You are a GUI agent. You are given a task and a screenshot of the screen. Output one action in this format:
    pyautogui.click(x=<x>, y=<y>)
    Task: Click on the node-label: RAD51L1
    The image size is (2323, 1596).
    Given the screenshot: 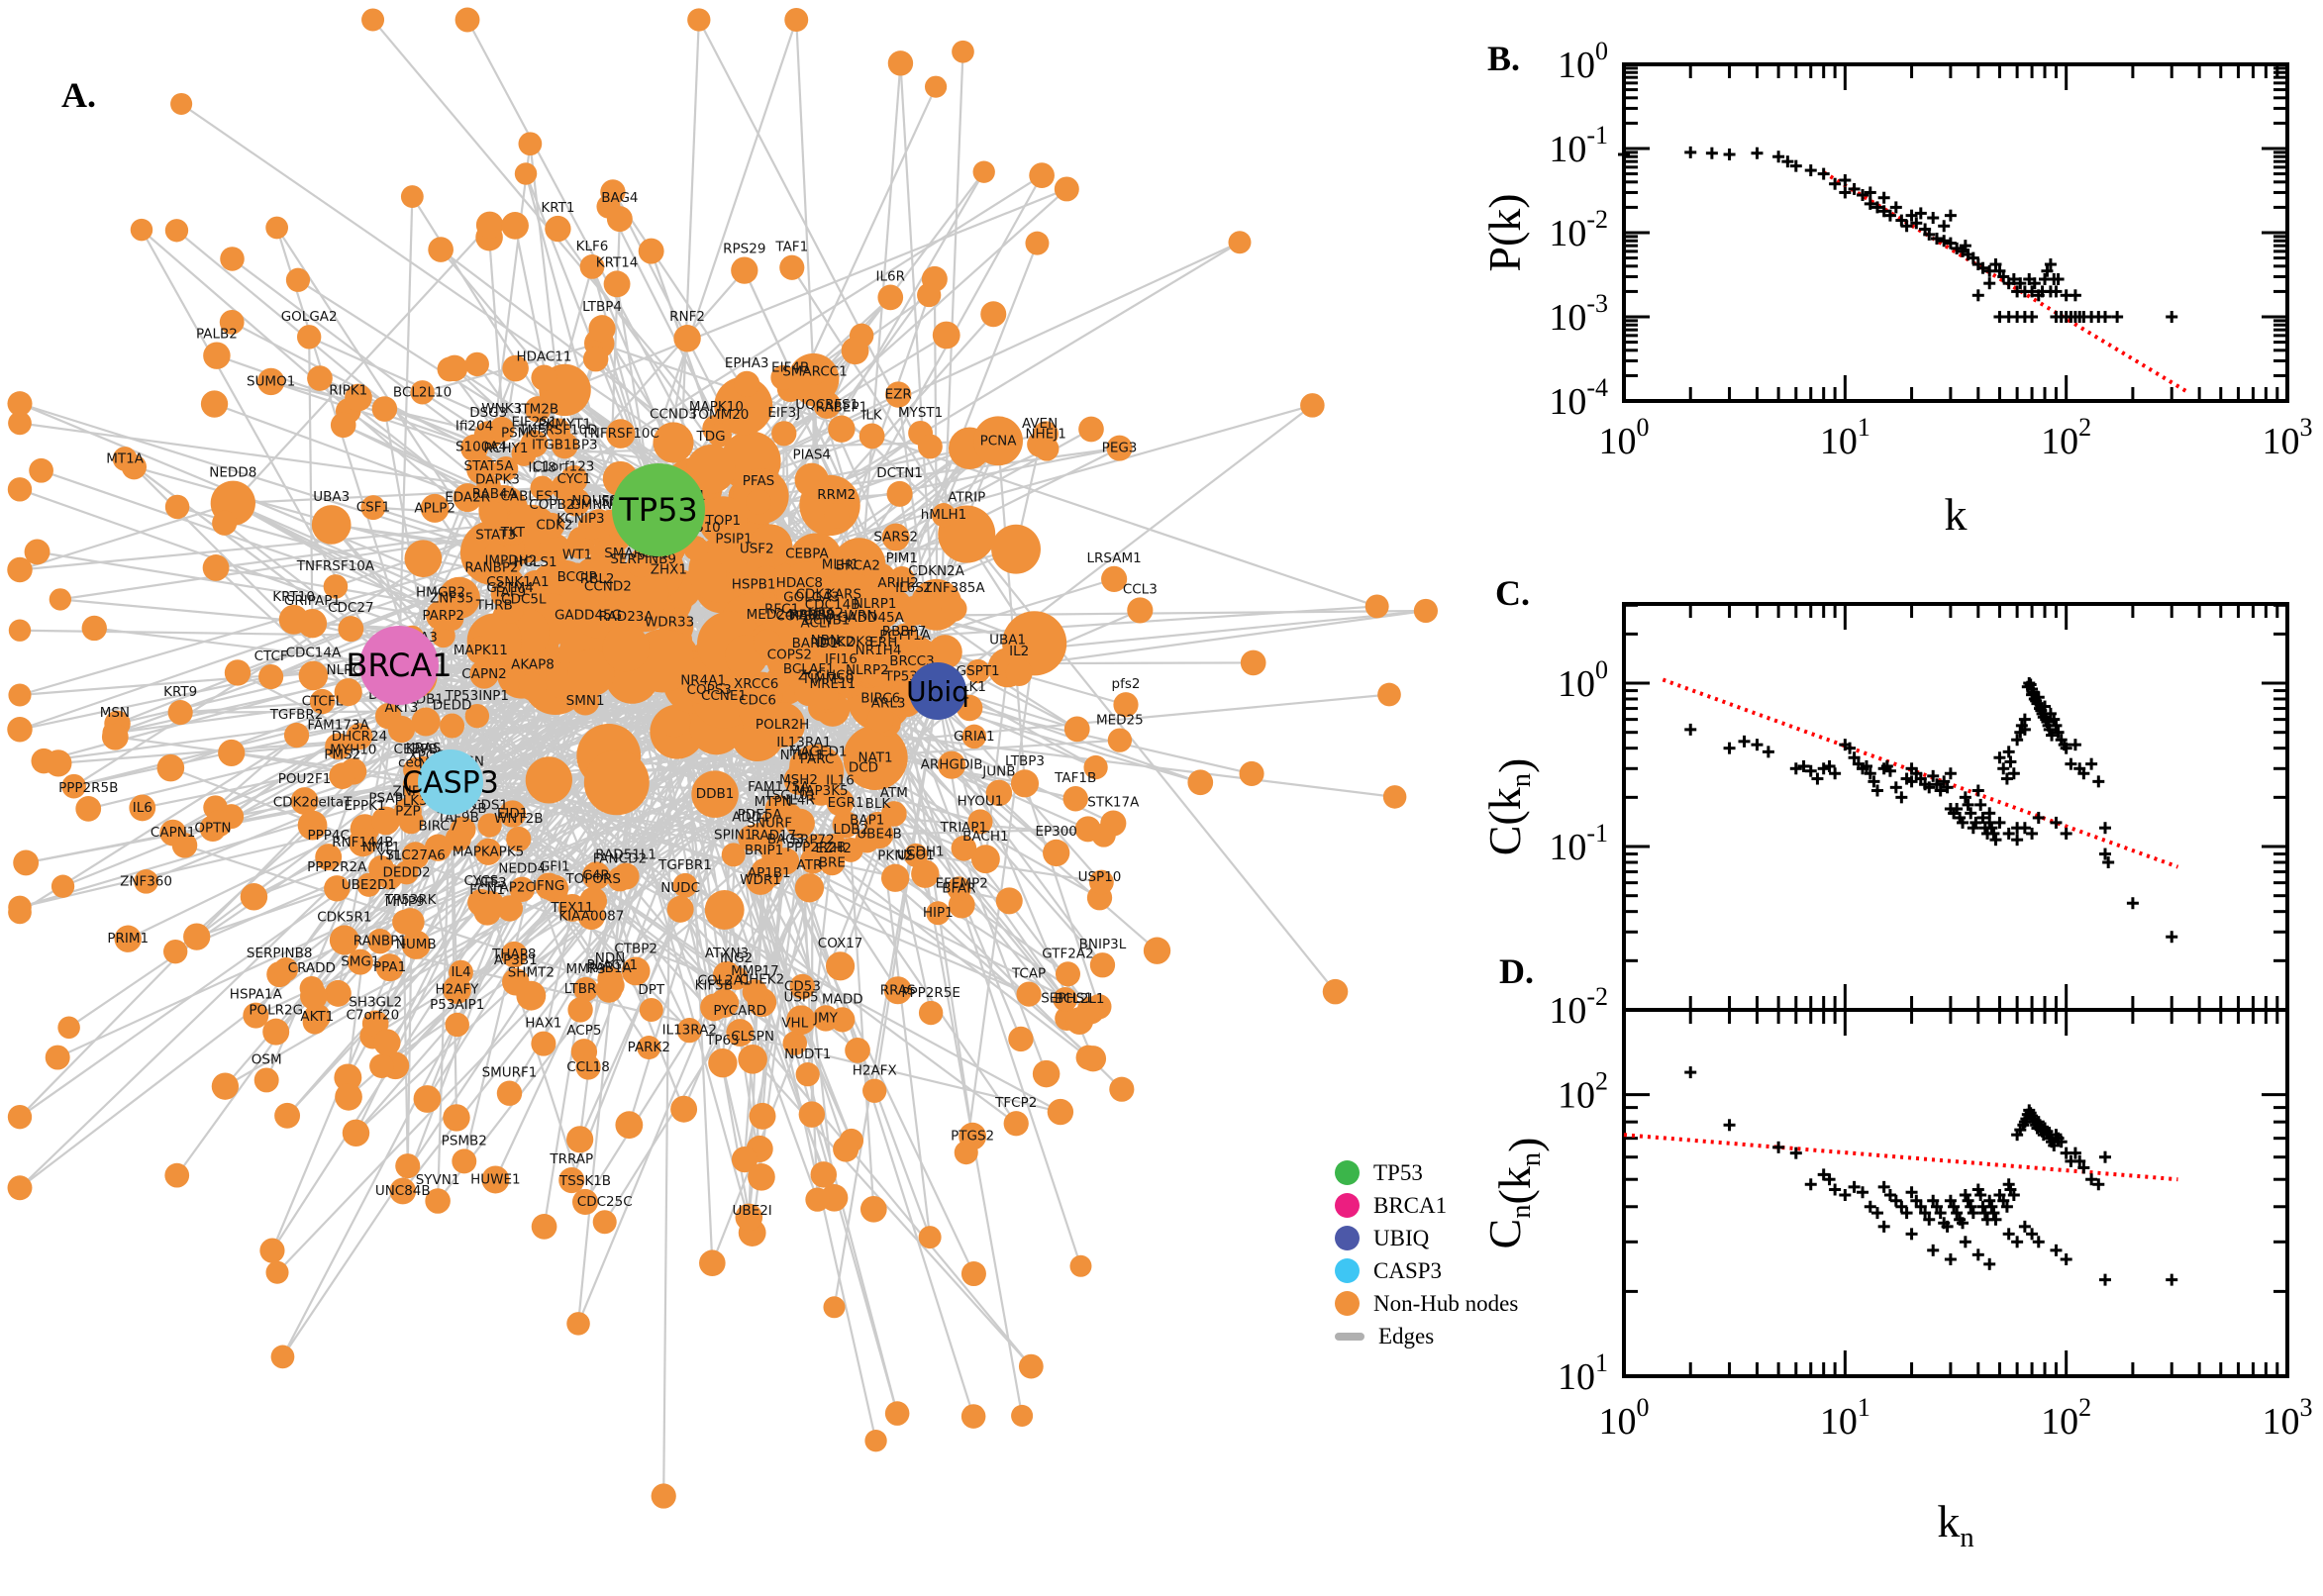 What is the action you would take?
    pyautogui.click(x=626, y=855)
    